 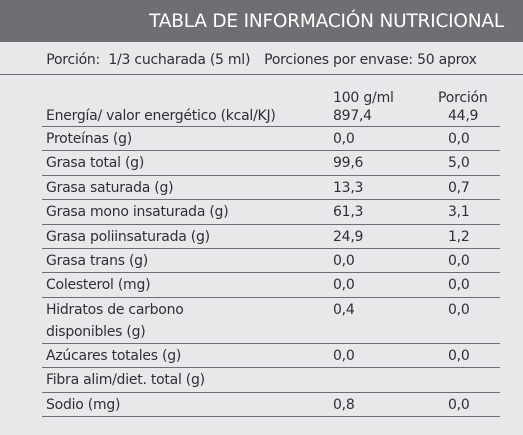 What do you see at coordinates (271, 356) in the screenshot?
I see `table-row: Azúcares totales (g) 0,0 0,0` at bounding box center [271, 356].